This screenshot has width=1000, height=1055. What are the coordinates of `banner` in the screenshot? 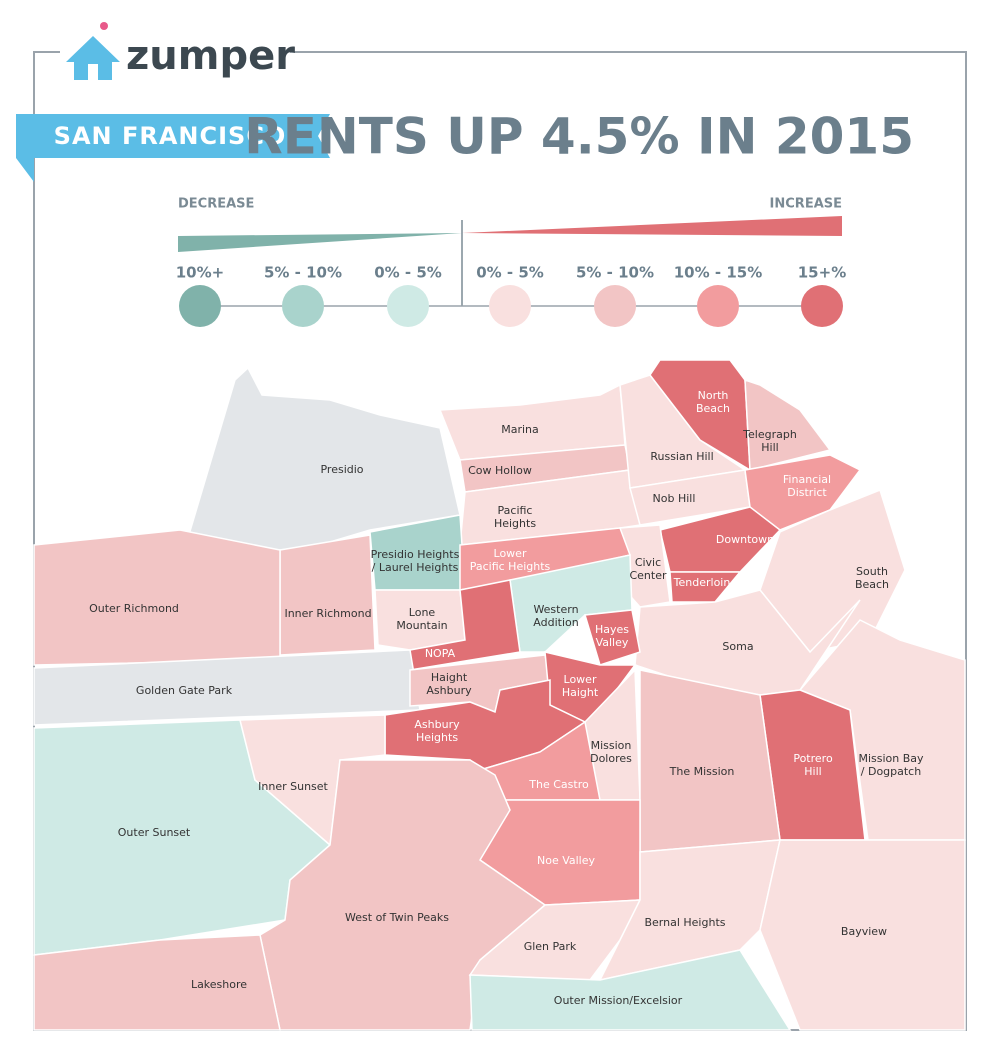 It's located at (173, 148).